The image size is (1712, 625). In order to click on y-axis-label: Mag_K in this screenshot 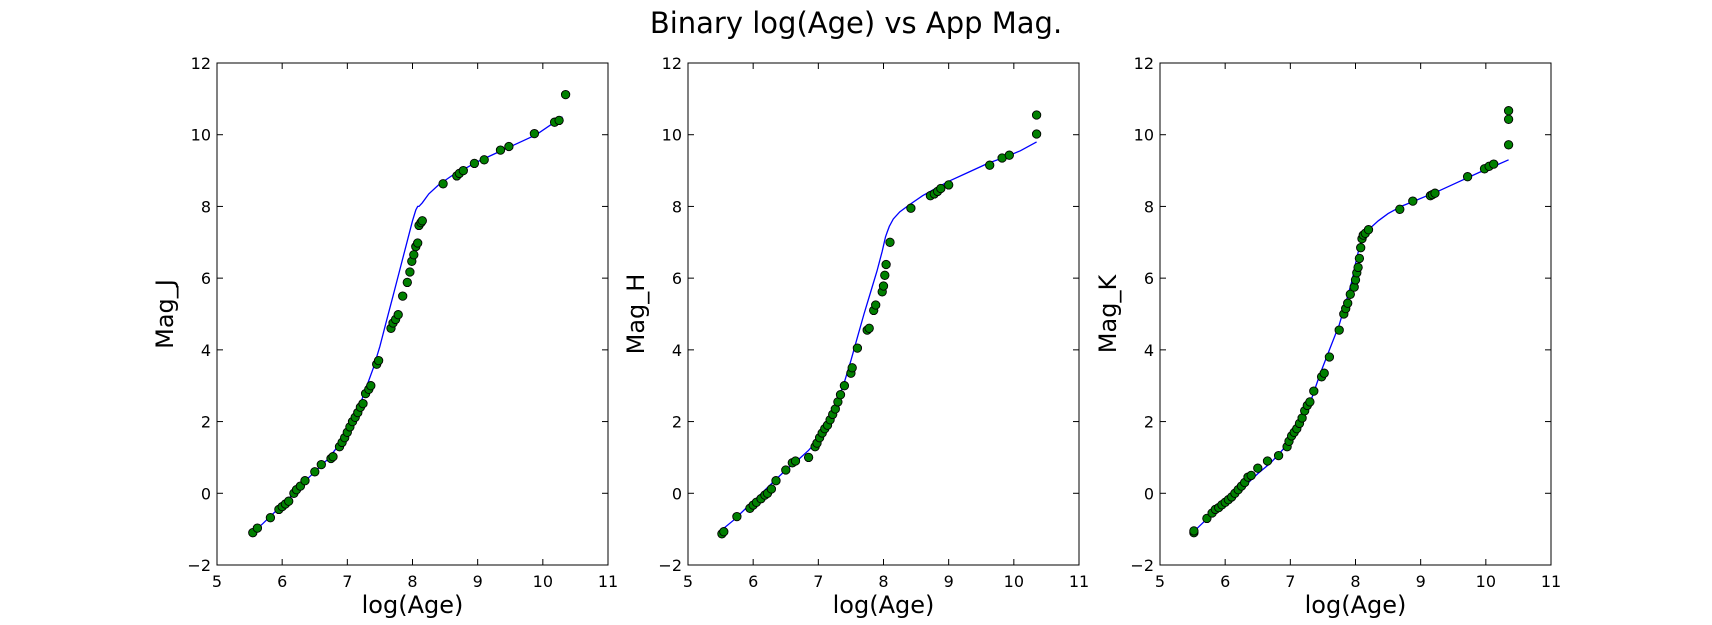, I will do `click(1108, 314)`.